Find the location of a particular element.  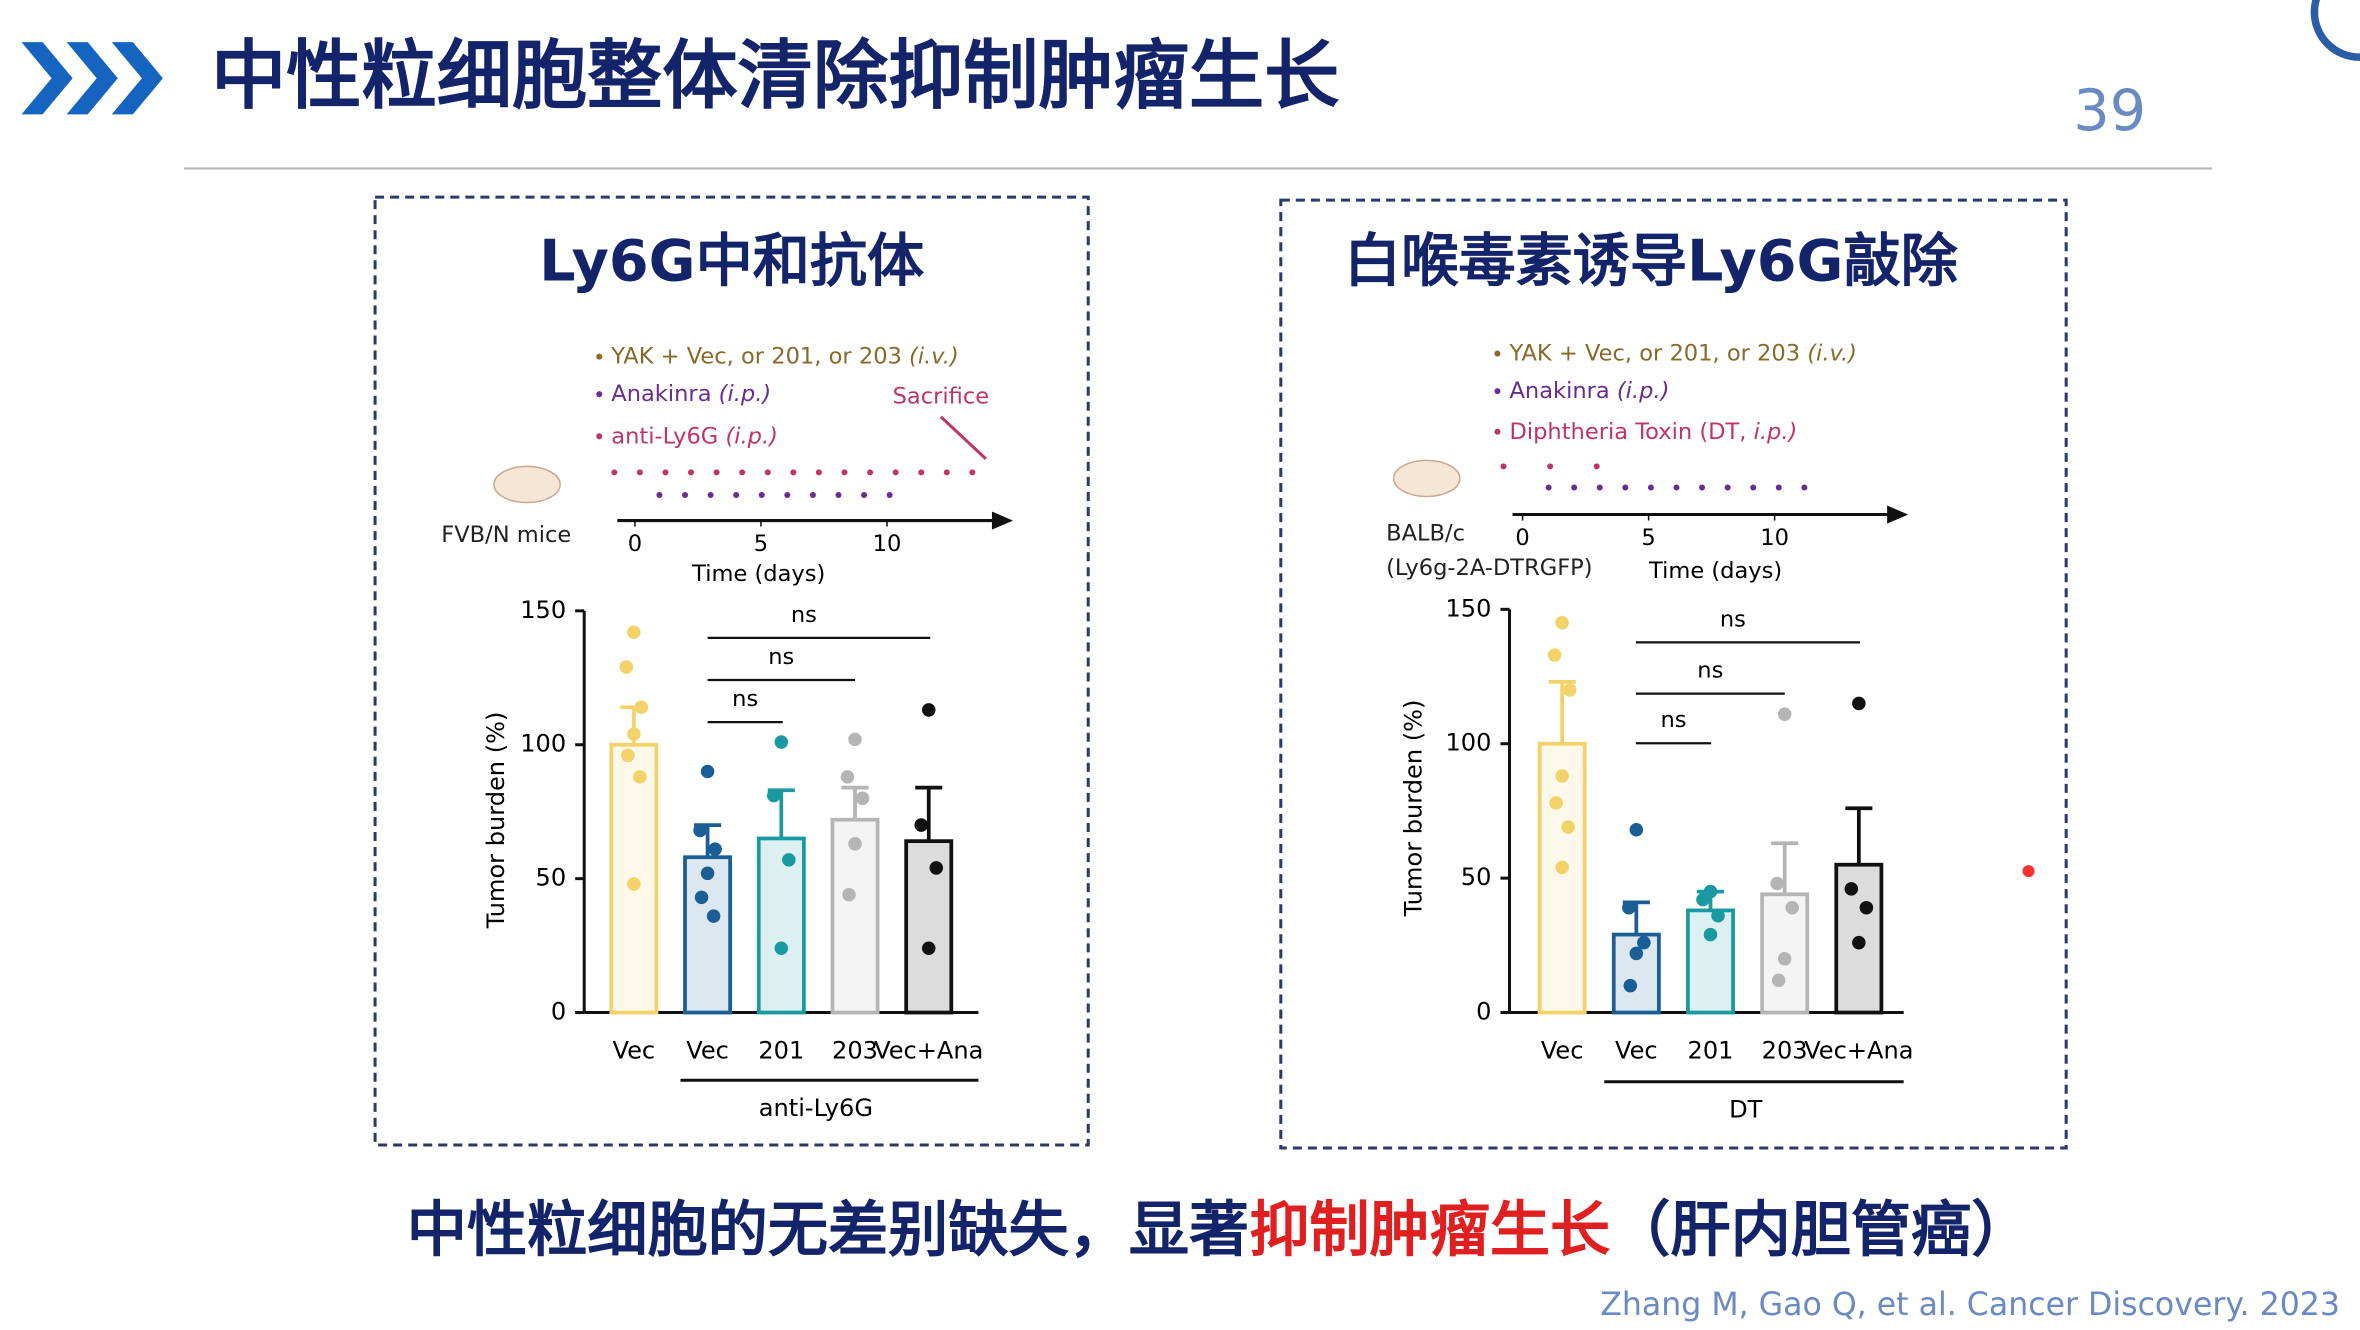

timeline-tick-label: 10 is located at coordinates (887, 544).